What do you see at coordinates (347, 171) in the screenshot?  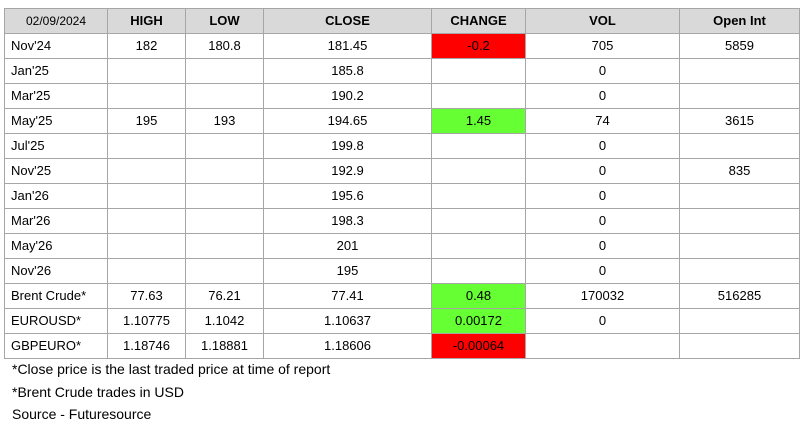 I see `close-cell: 192.9` at bounding box center [347, 171].